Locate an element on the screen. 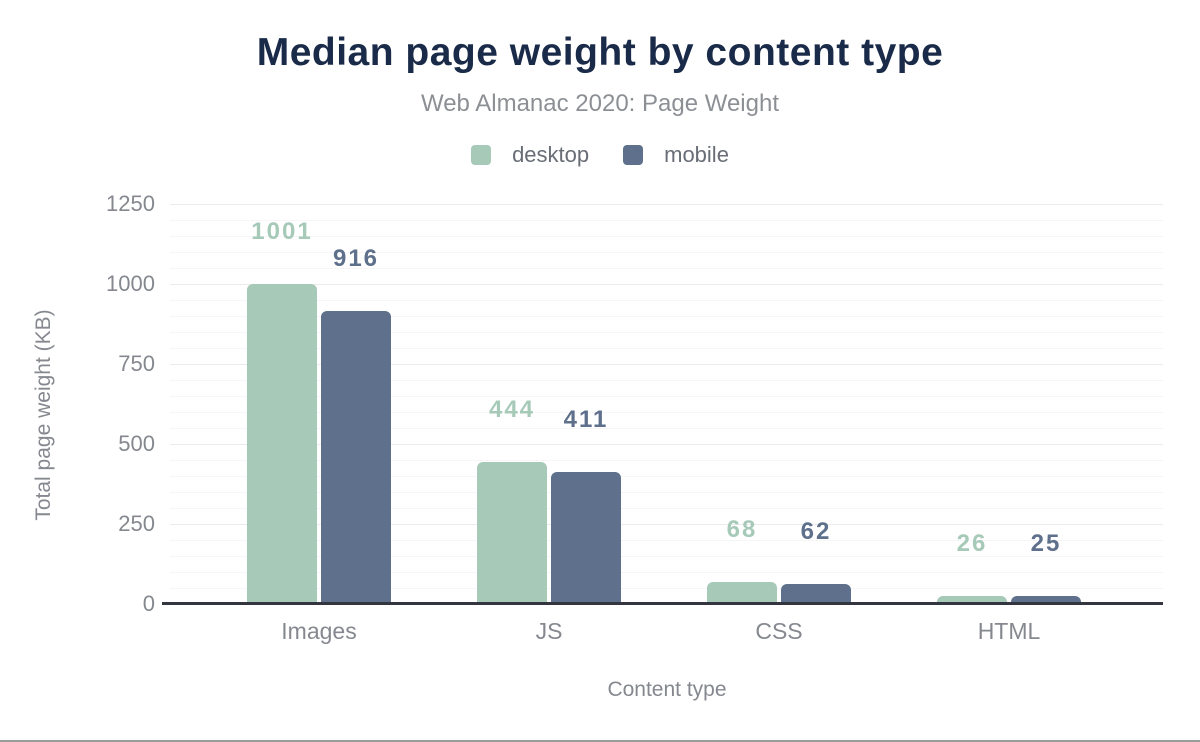 The image size is (1200, 742). x-tick-css: CSS is located at coordinates (779, 631).